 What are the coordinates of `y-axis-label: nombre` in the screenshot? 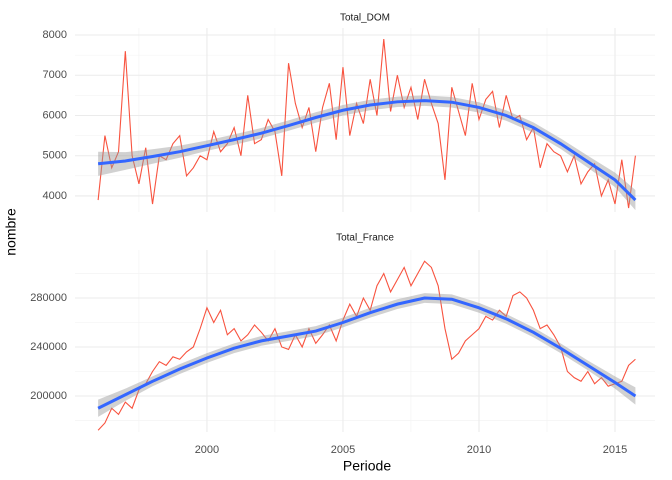 It's located at (11, 232).